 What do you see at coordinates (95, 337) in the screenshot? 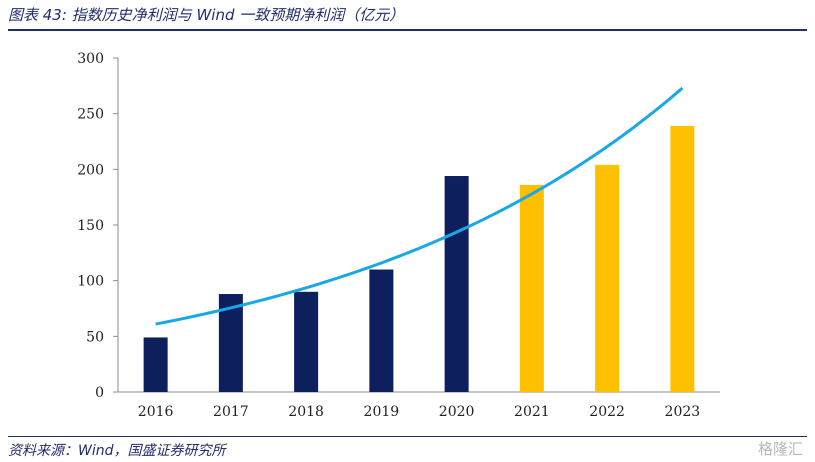
I see `y-tick-label: 50` at bounding box center [95, 337].